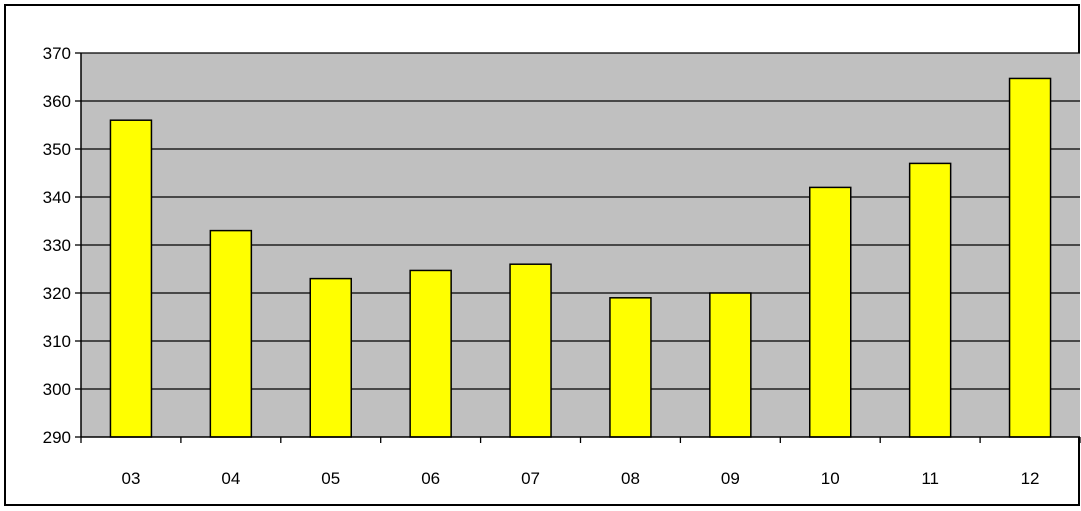 This screenshot has height=511, width=1081. I want to click on y-tick-label: 320, so click(57, 293).